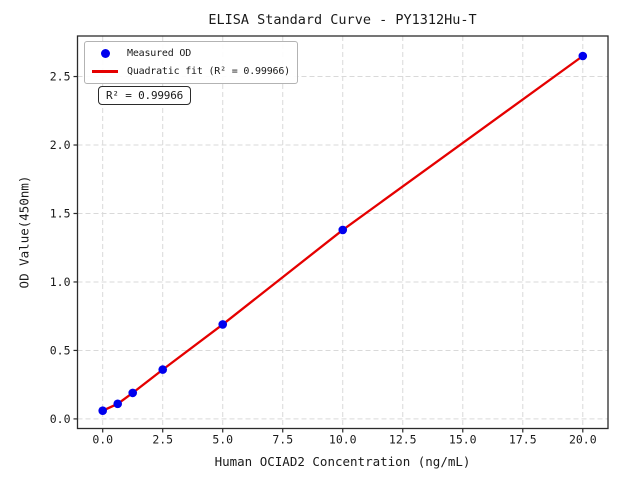  I want to click on chart-title: ELISA Standard Curve - PY1312Hu-T, so click(342, 20).